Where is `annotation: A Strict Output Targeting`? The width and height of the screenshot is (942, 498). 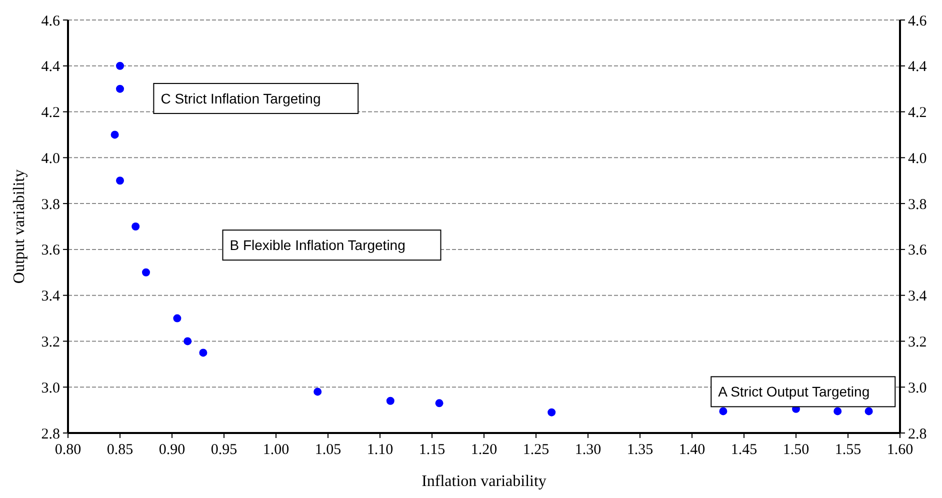 annotation: A Strict Output Targeting is located at coordinates (794, 392).